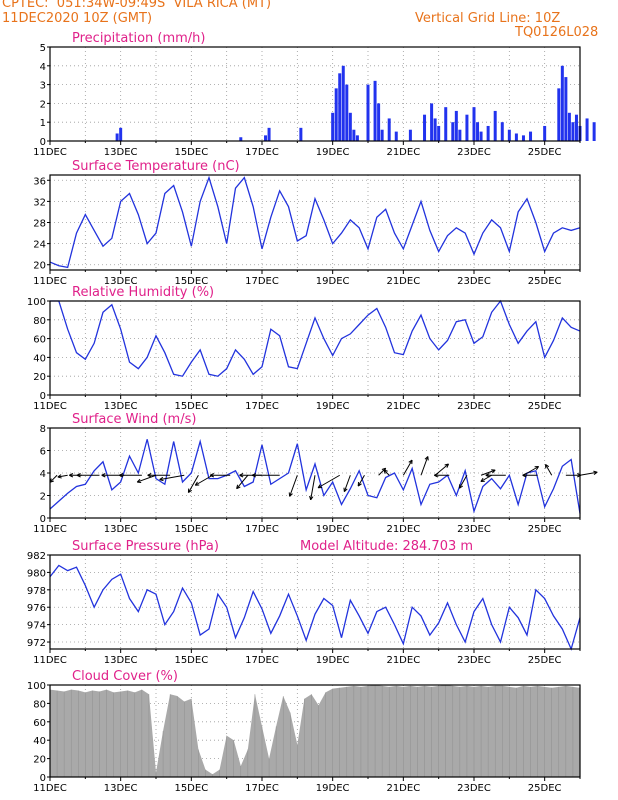 The image size is (618, 800). Describe the element at coordinates (156, 166) in the screenshot. I see `panel-title: Surface Temperature (nC)` at that location.